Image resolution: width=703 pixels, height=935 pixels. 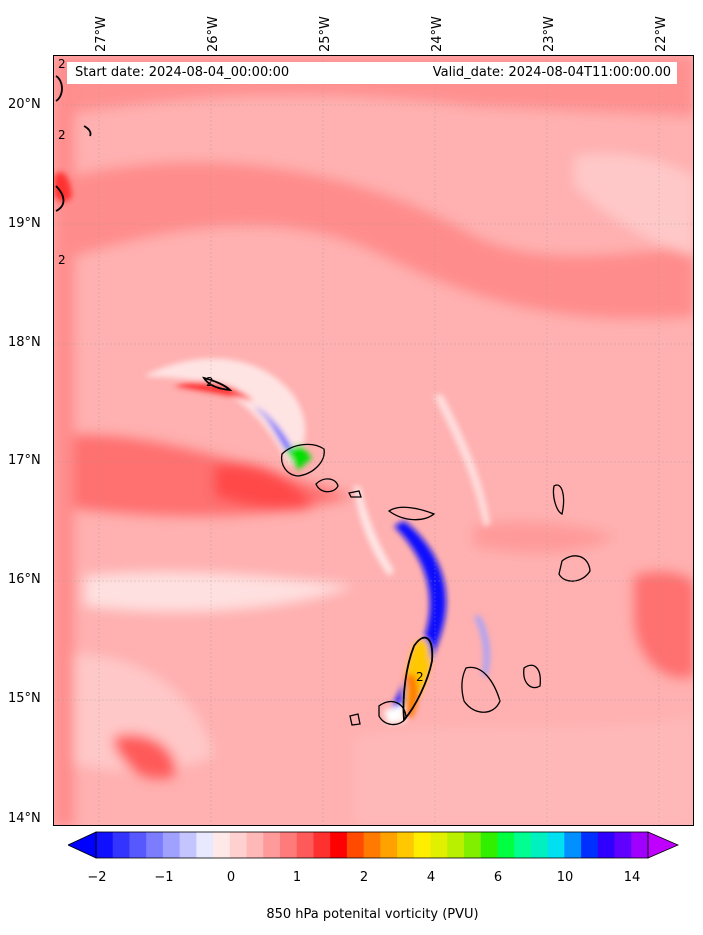 I want to click on colorbar-over-triangle, so click(x=663, y=845).